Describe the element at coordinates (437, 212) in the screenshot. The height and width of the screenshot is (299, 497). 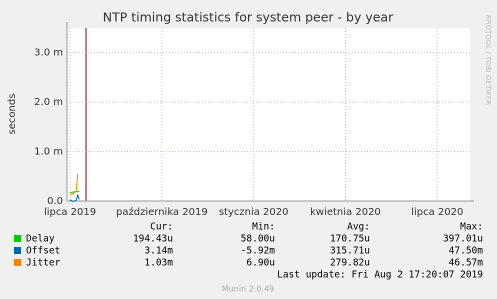
I see `x-tick-label: lipca 2020` at that location.